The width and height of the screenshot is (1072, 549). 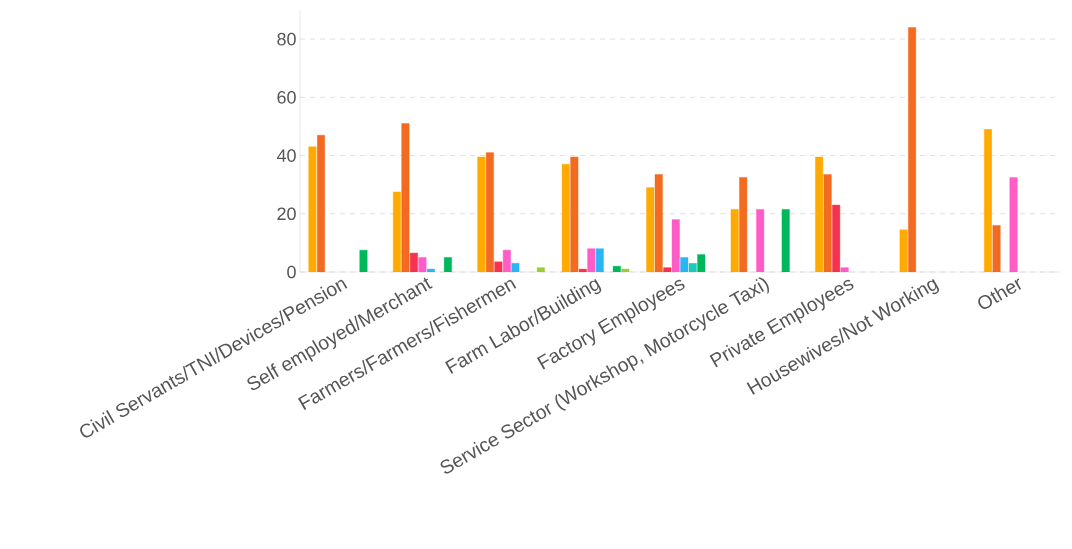 What do you see at coordinates (1000, 293) in the screenshot?
I see `x-tick-label: Other` at bounding box center [1000, 293].